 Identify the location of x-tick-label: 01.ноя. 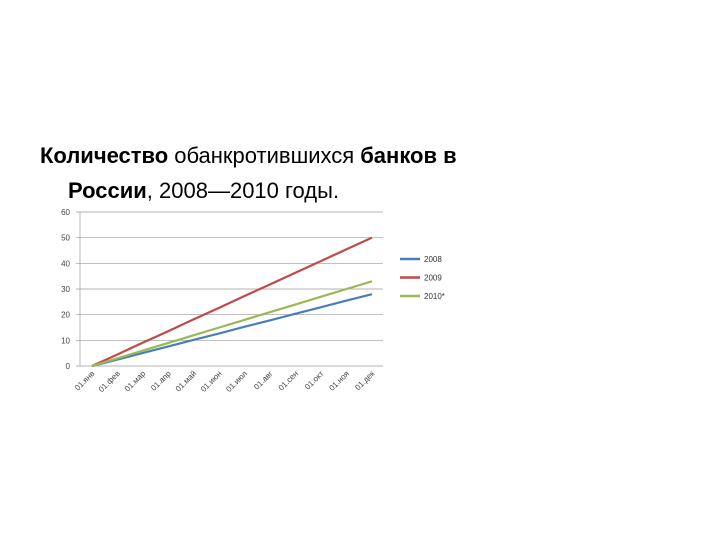
(339, 381).